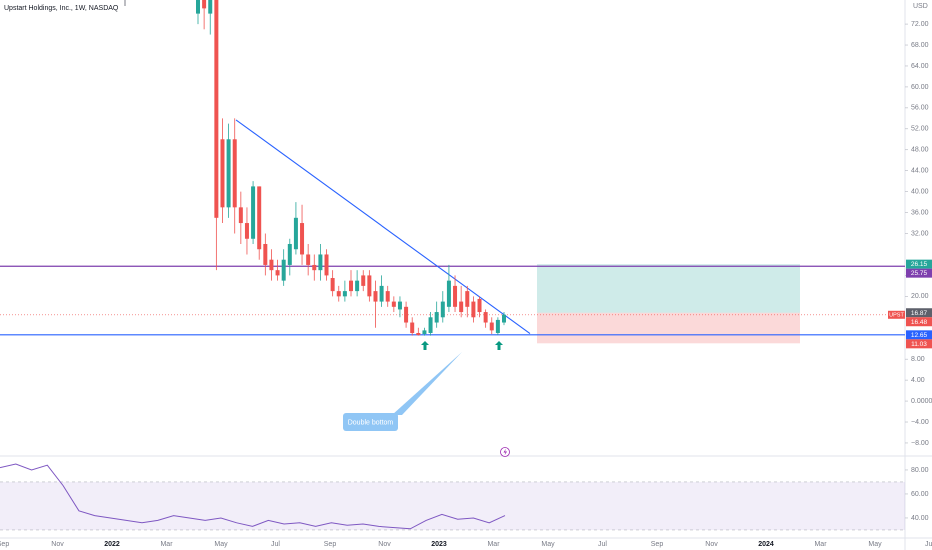  Describe the element at coordinates (919, 344) in the screenshot. I see `price-tag-label: 11.03` at that location.